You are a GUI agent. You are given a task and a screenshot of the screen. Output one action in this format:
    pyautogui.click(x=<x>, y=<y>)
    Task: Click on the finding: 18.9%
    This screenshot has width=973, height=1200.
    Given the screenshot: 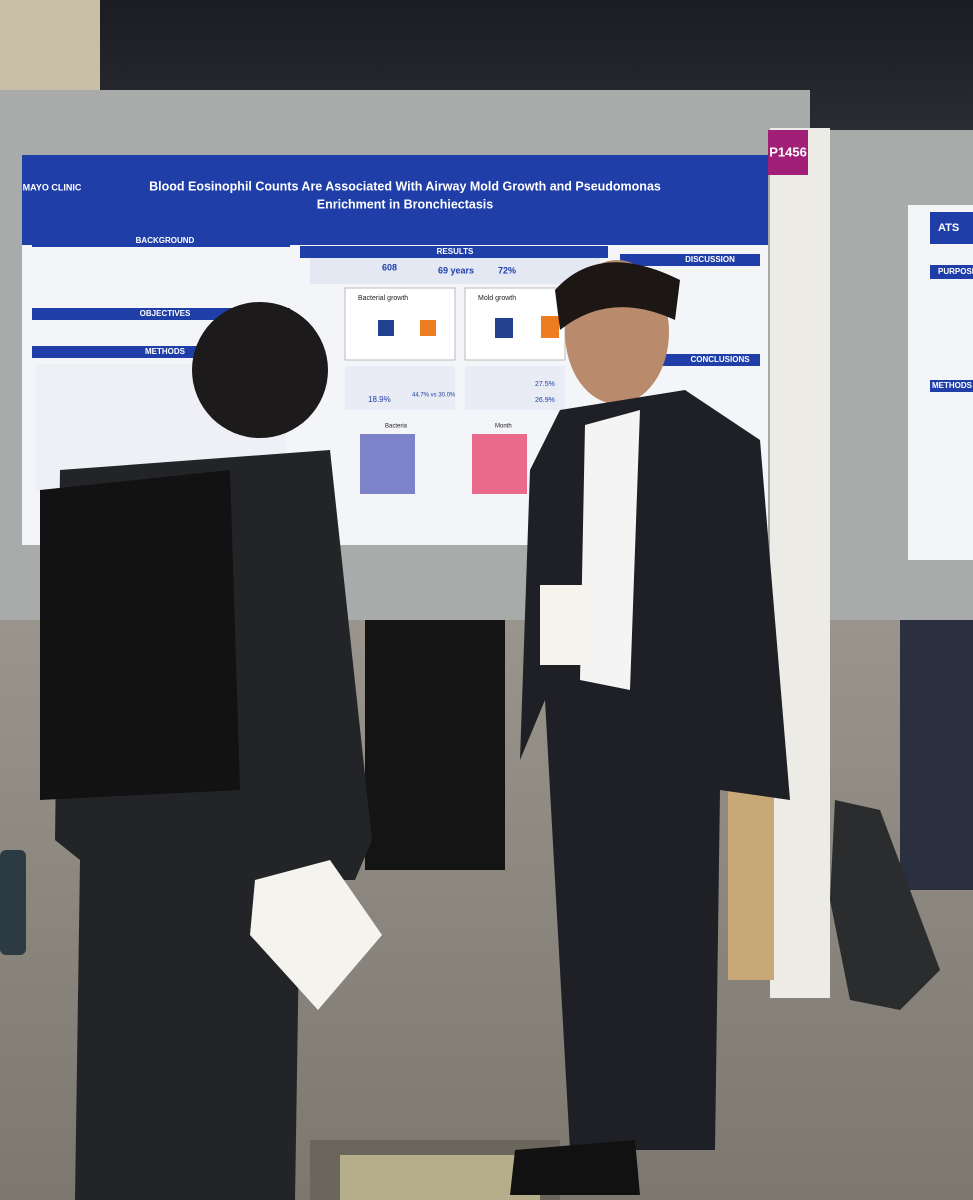 What is the action you would take?
    pyautogui.click(x=379, y=399)
    